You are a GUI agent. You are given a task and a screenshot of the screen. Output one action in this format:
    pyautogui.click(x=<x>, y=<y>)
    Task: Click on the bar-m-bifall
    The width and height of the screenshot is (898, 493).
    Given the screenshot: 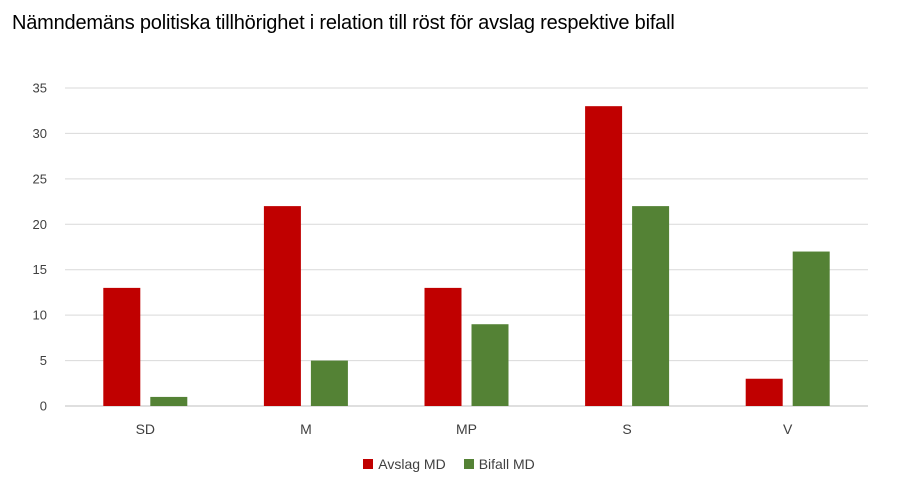 What is the action you would take?
    pyautogui.click(x=329, y=383)
    